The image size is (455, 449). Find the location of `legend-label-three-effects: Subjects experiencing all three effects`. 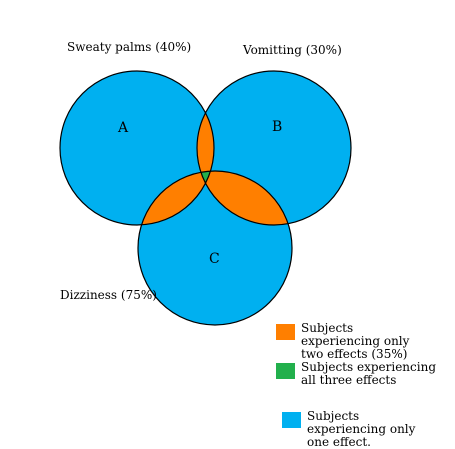

legend-label-three-effects: Subjects experiencing all three effects is located at coordinates (368, 373).